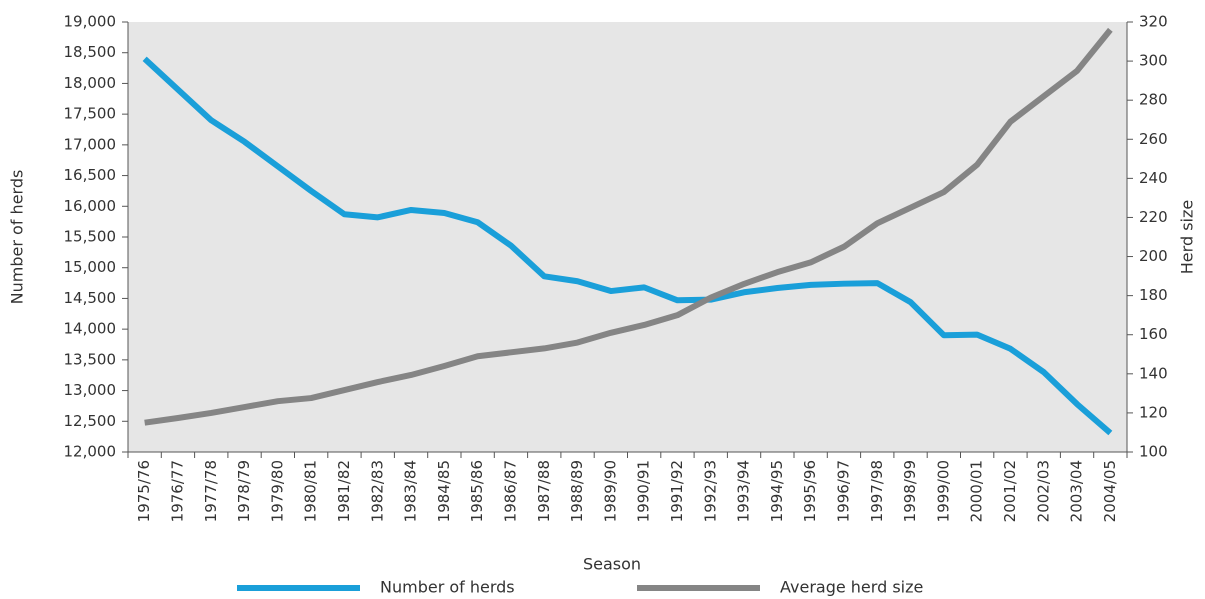 The image size is (1205, 599). I want to click on legend-label: Number of herds, so click(447, 587).